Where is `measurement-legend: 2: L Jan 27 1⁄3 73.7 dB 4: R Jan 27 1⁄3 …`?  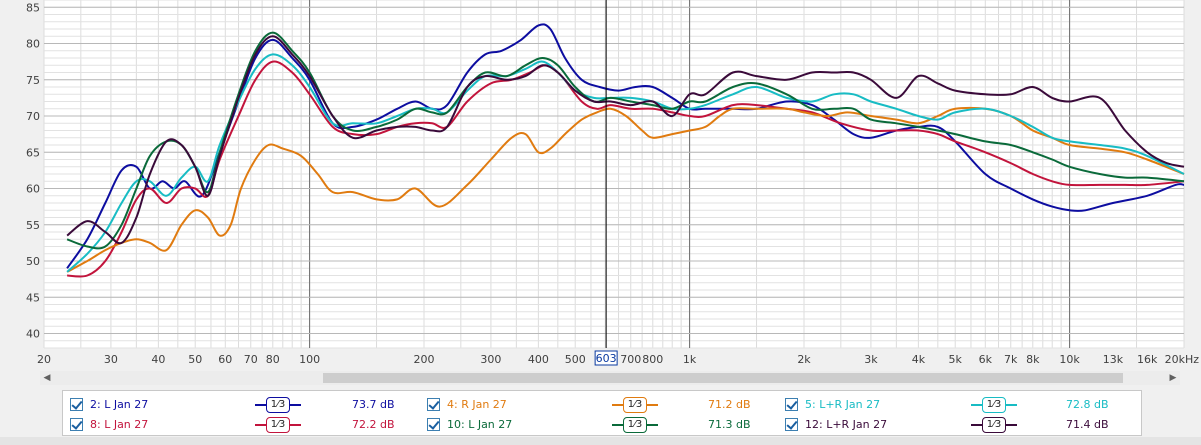 measurement-legend: 2: L Jan 27 1⁄3 73.7 dB 4: R Jan 27 1⁄3 … is located at coordinates (602, 413).